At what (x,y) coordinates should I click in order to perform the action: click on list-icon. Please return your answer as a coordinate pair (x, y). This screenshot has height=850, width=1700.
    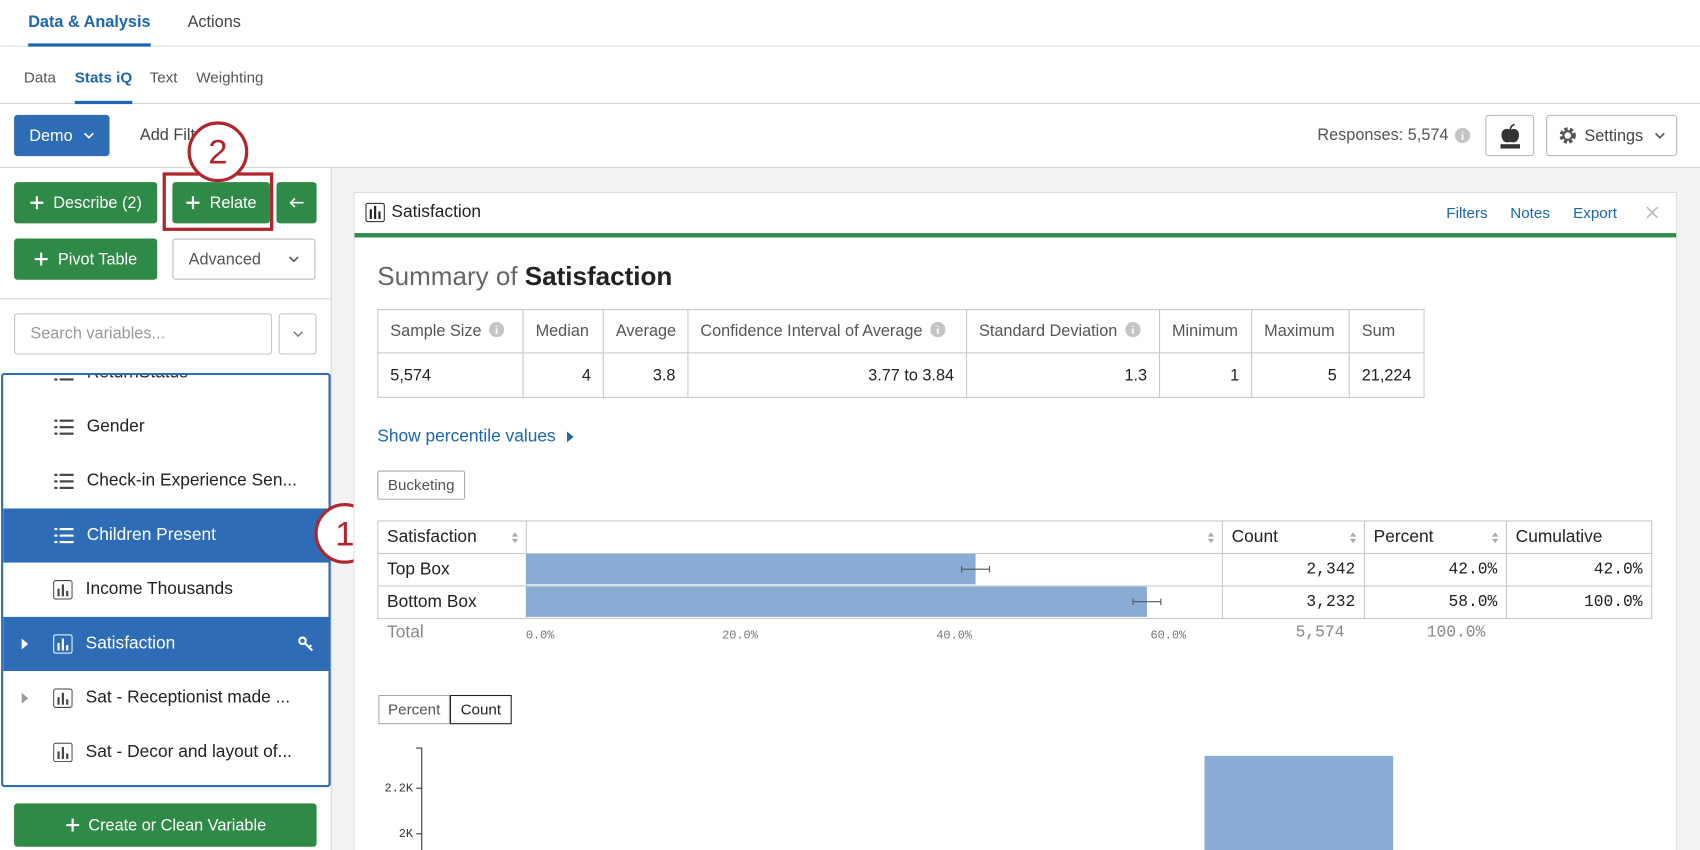
    Looking at the image, I should click on (64, 377).